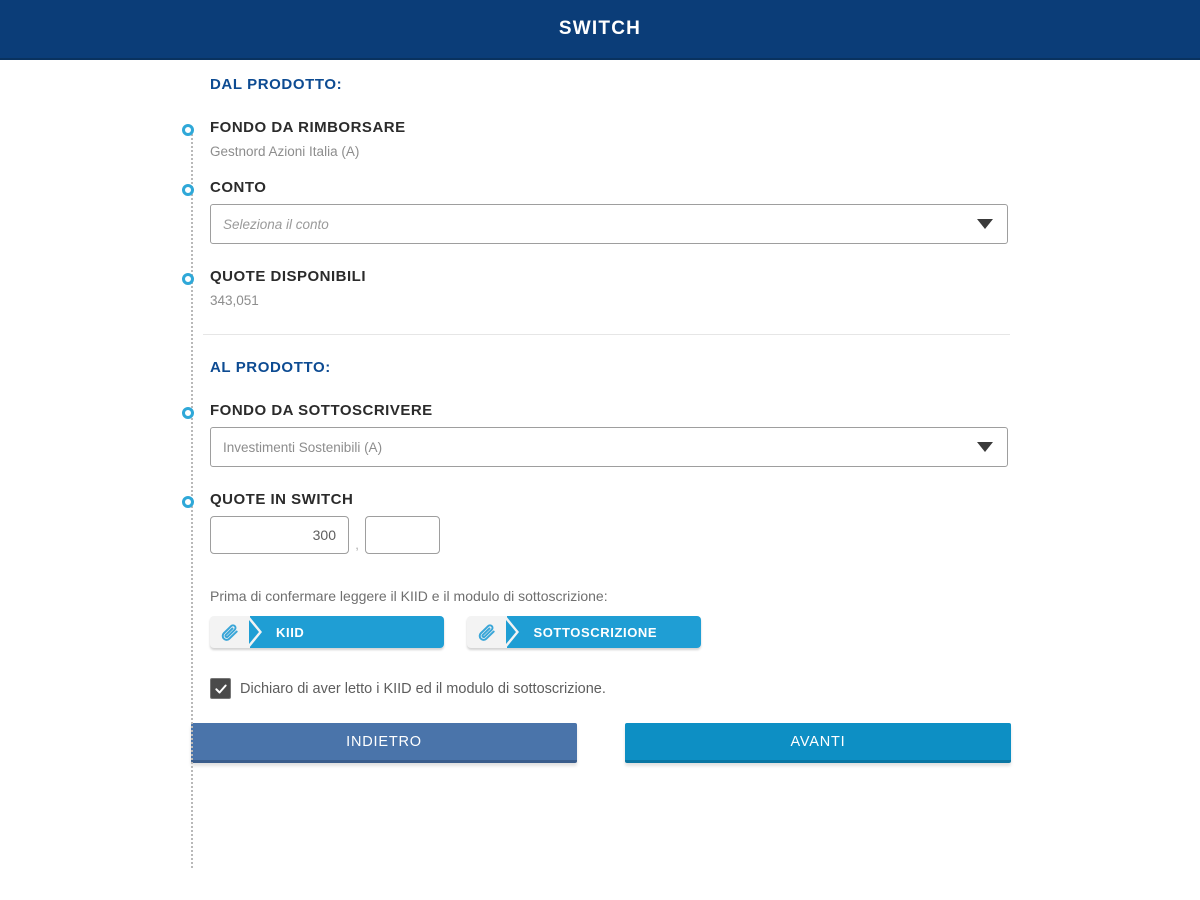 The height and width of the screenshot is (900, 1200). What do you see at coordinates (402, 535) in the screenshot?
I see `quantity-decimal-input` at bounding box center [402, 535].